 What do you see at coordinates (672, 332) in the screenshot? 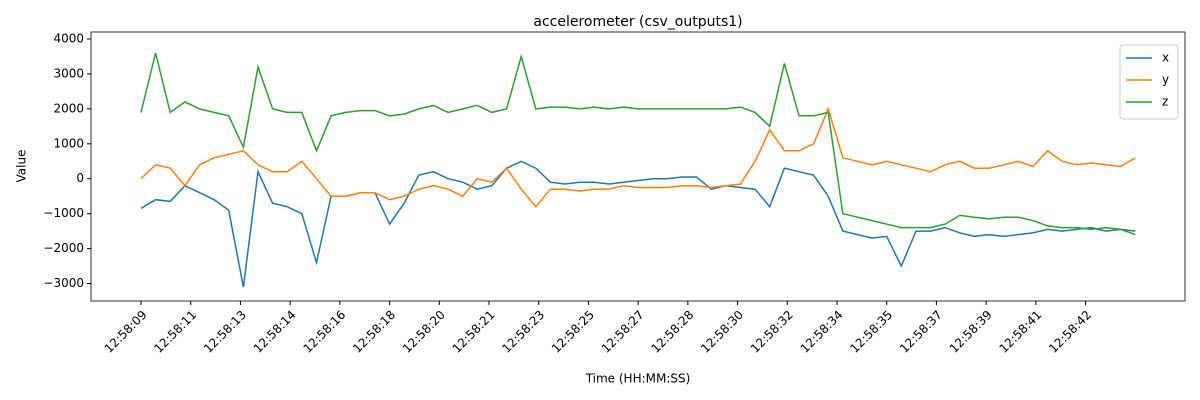
I see `x-tick-label: 12:58:28` at bounding box center [672, 332].